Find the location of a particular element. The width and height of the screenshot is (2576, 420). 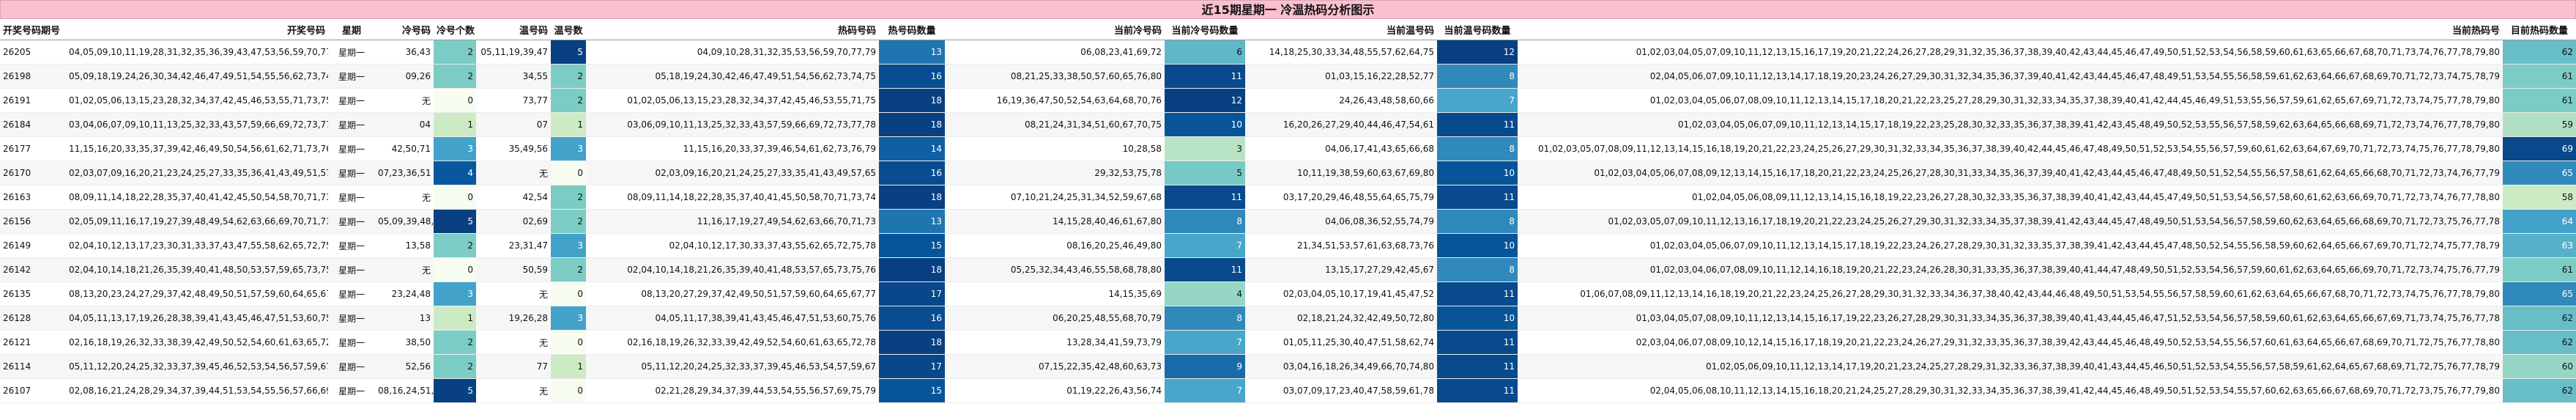

cell-cur-cold: 08,16,20,25,46,49,80 is located at coordinates (1055, 245).